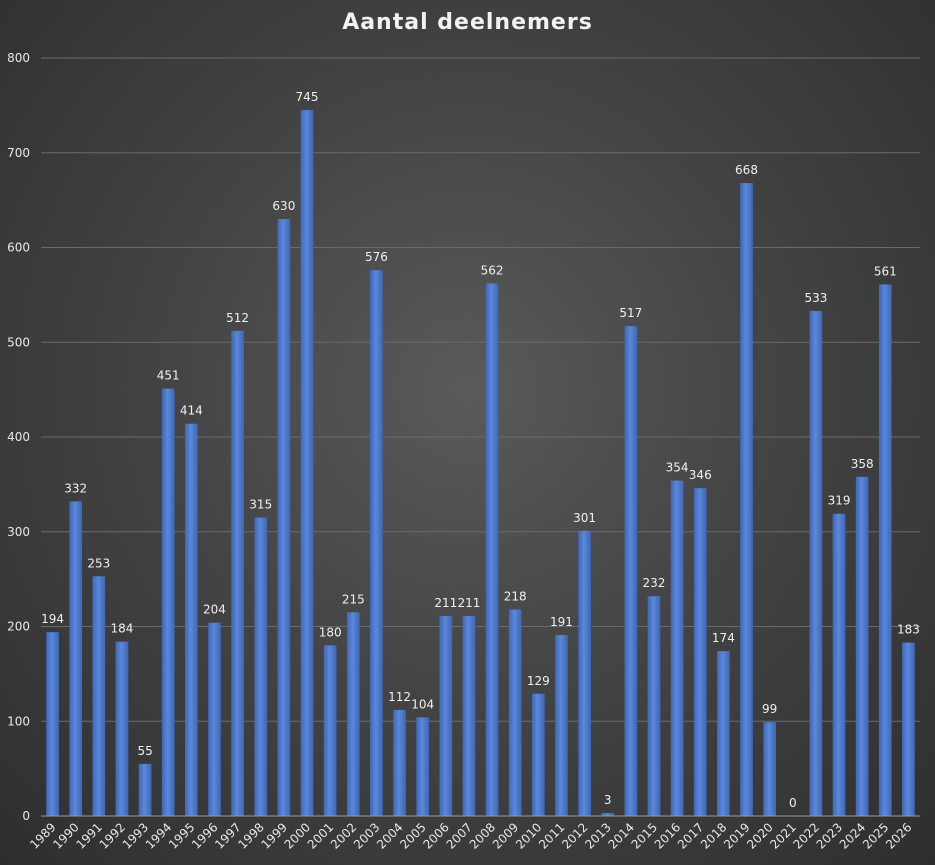 Image resolution: width=935 pixels, height=865 pixels. I want to click on data-label: 191, so click(561, 622).